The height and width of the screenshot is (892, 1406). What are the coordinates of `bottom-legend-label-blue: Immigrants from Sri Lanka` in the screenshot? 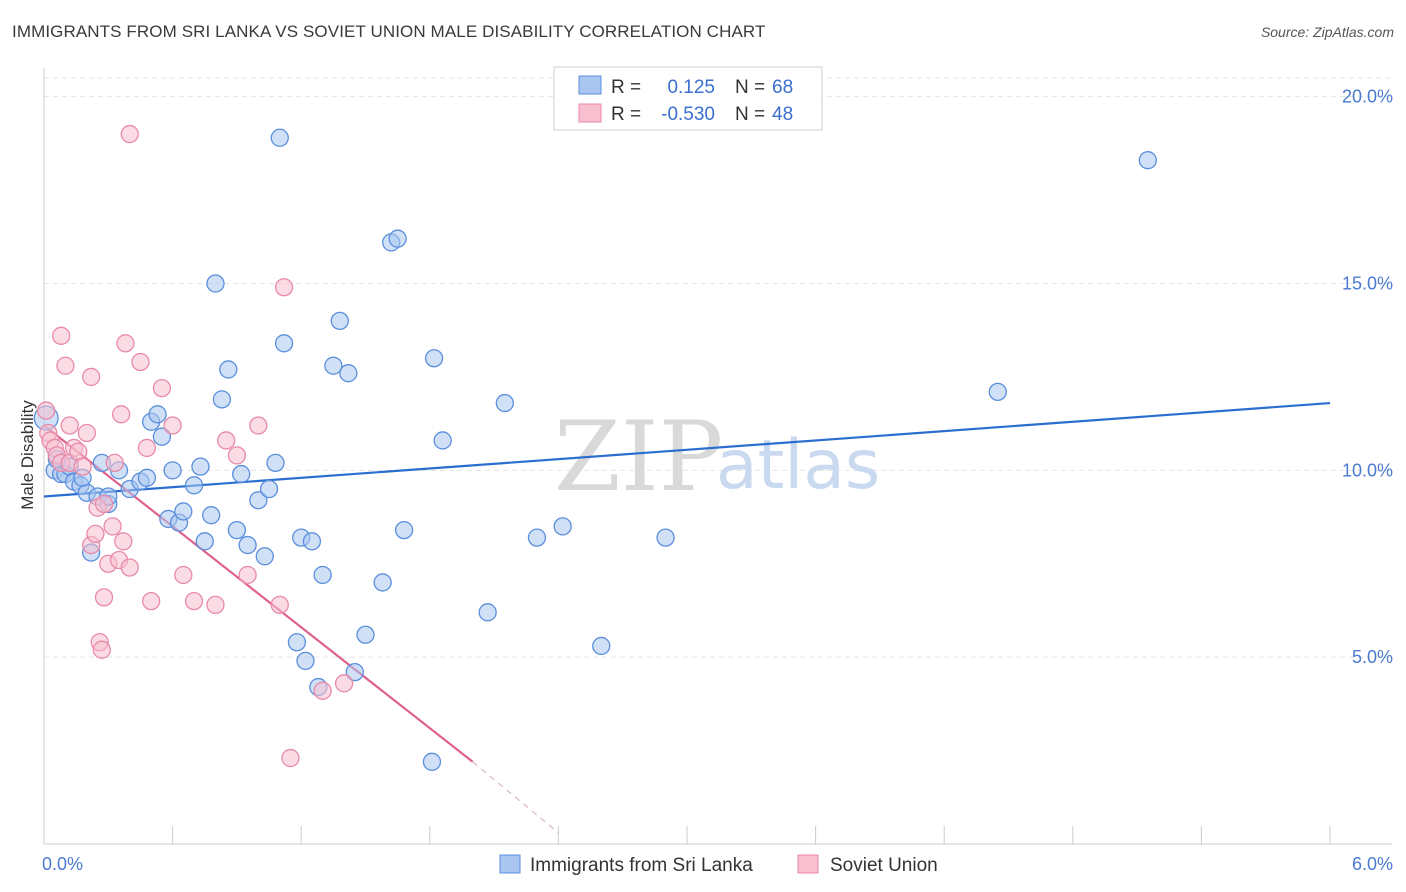 It's located at (641, 865).